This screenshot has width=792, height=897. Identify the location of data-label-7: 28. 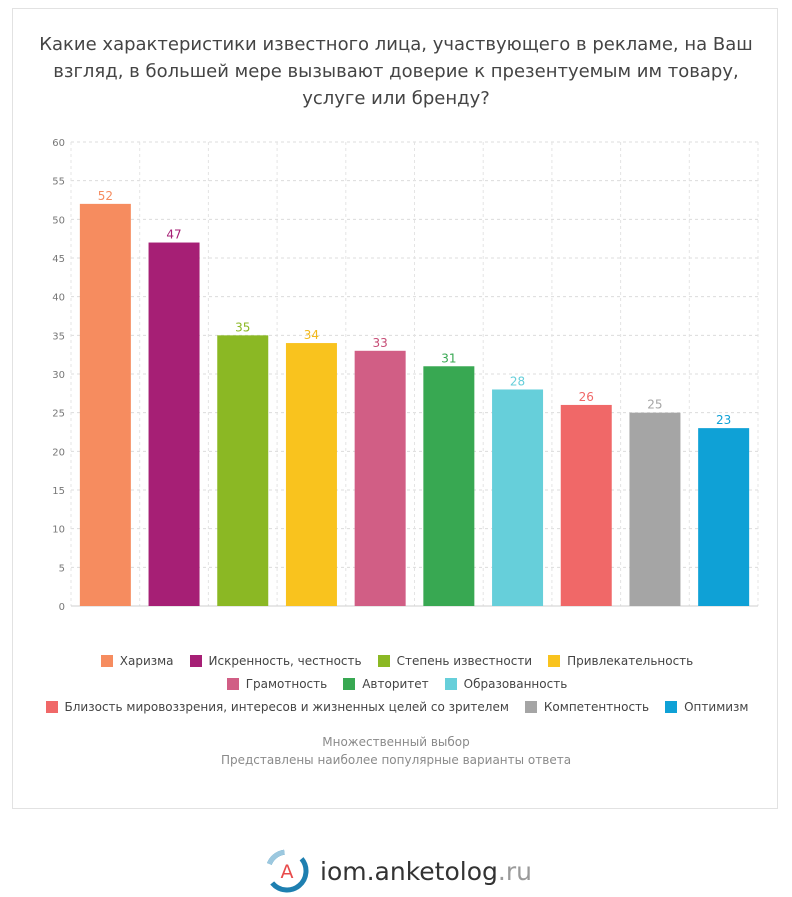
(517, 381).